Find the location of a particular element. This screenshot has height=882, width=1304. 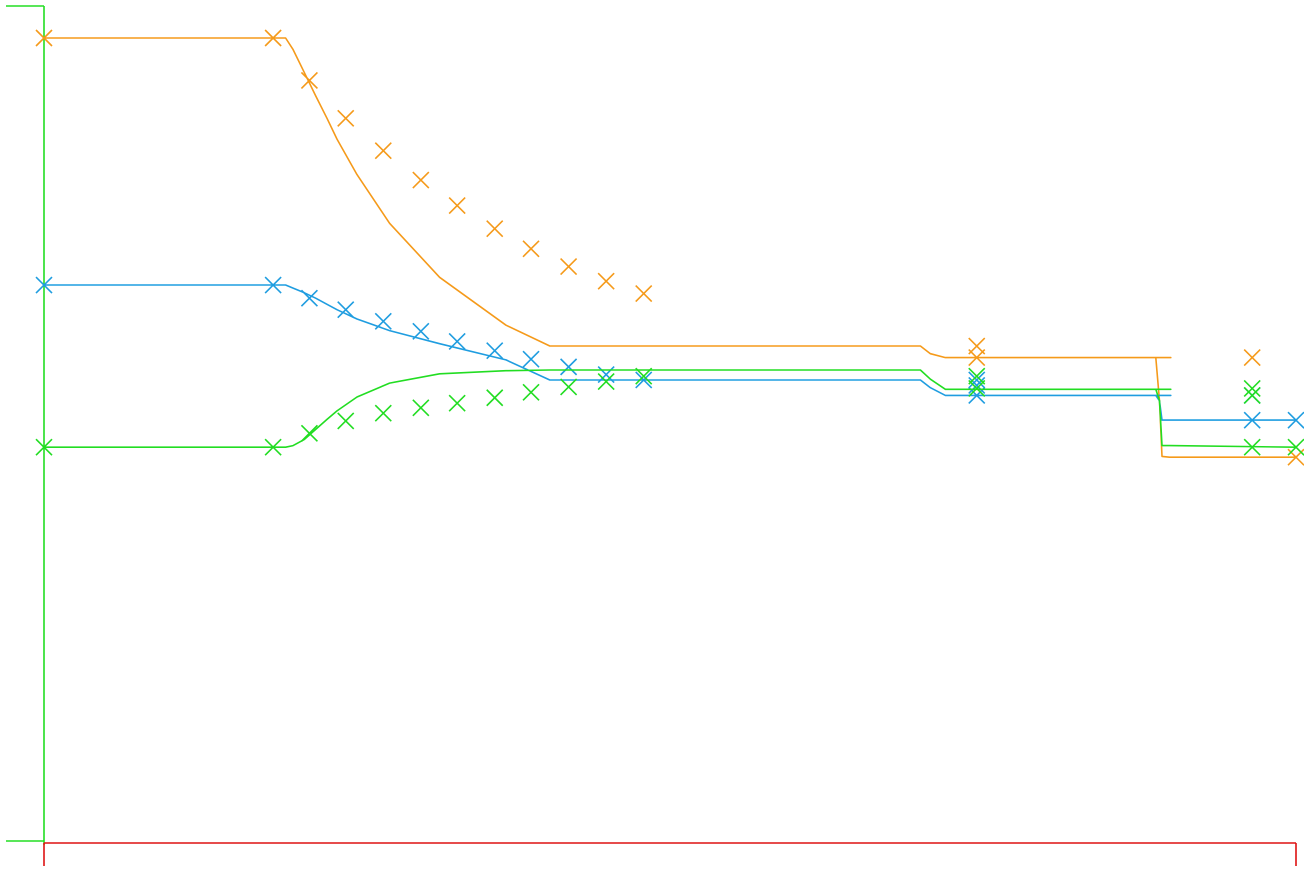

green-series is located at coordinates (669, 411).